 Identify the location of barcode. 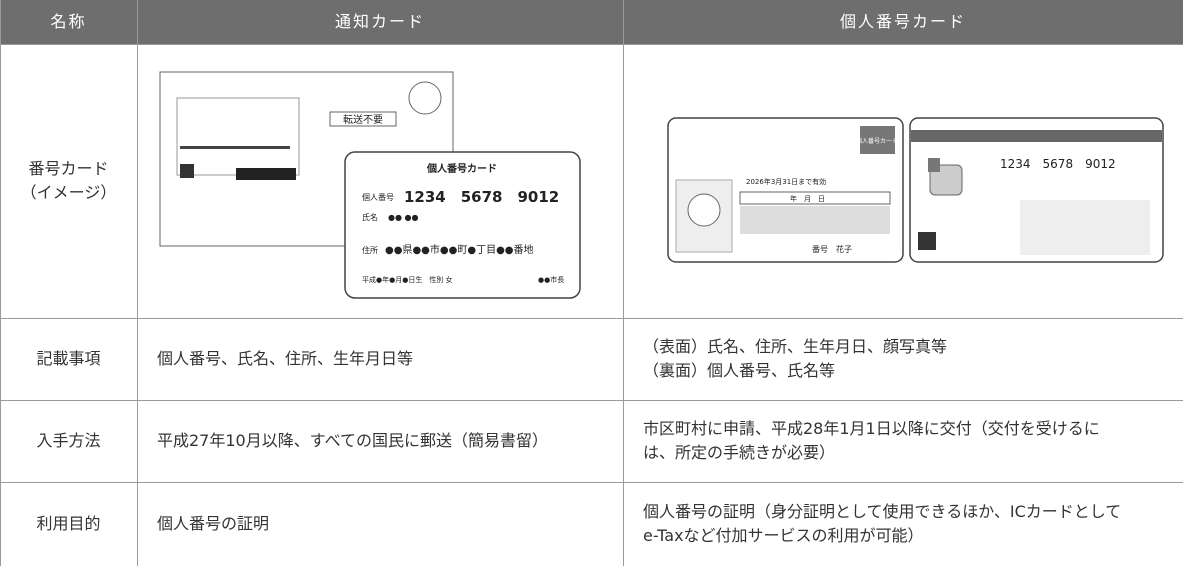
(266, 174).